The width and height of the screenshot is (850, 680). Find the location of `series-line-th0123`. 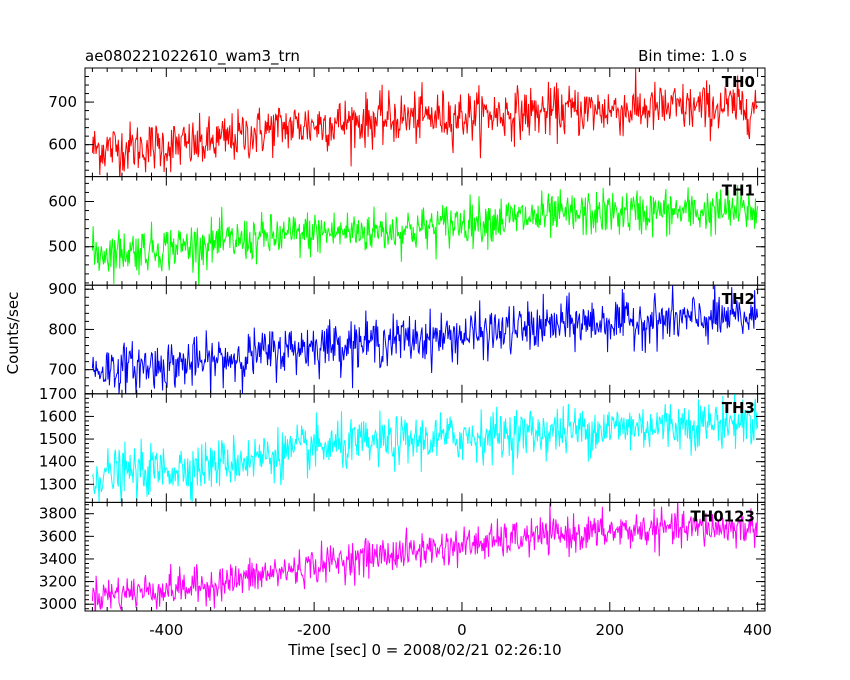

series-line-th0123 is located at coordinates (425, 556).